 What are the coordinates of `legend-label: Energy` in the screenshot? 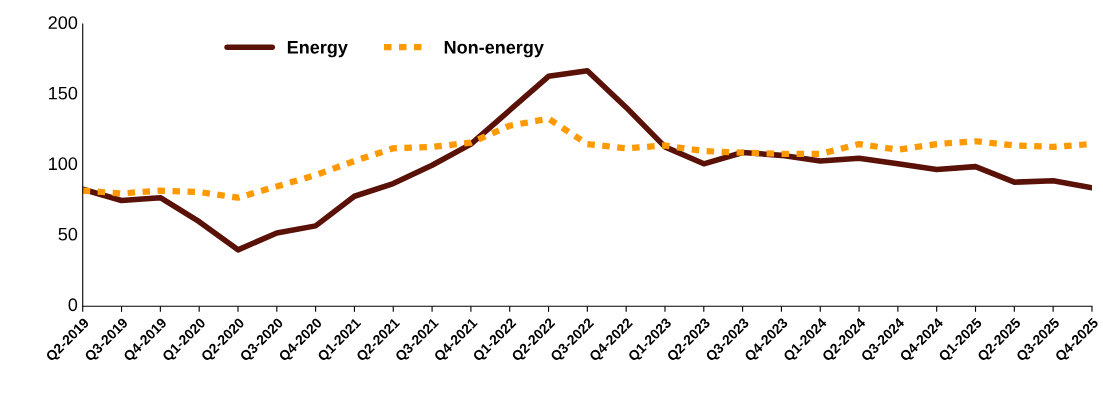 It's located at (317, 49).